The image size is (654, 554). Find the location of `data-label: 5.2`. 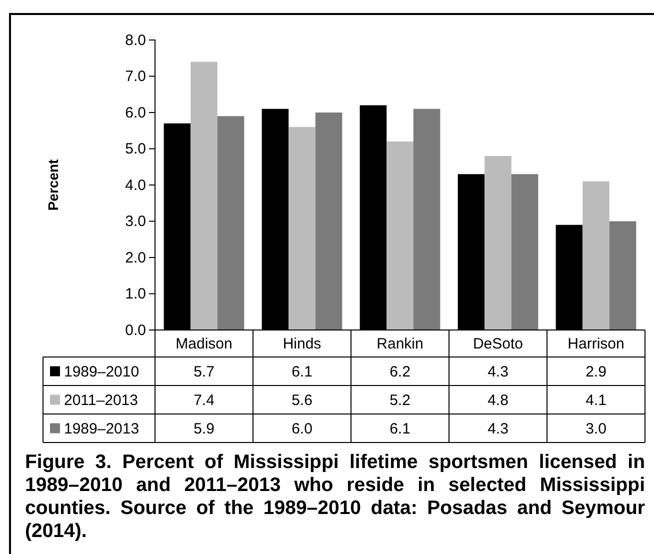

data-label: 5.2 is located at coordinates (400, 400).